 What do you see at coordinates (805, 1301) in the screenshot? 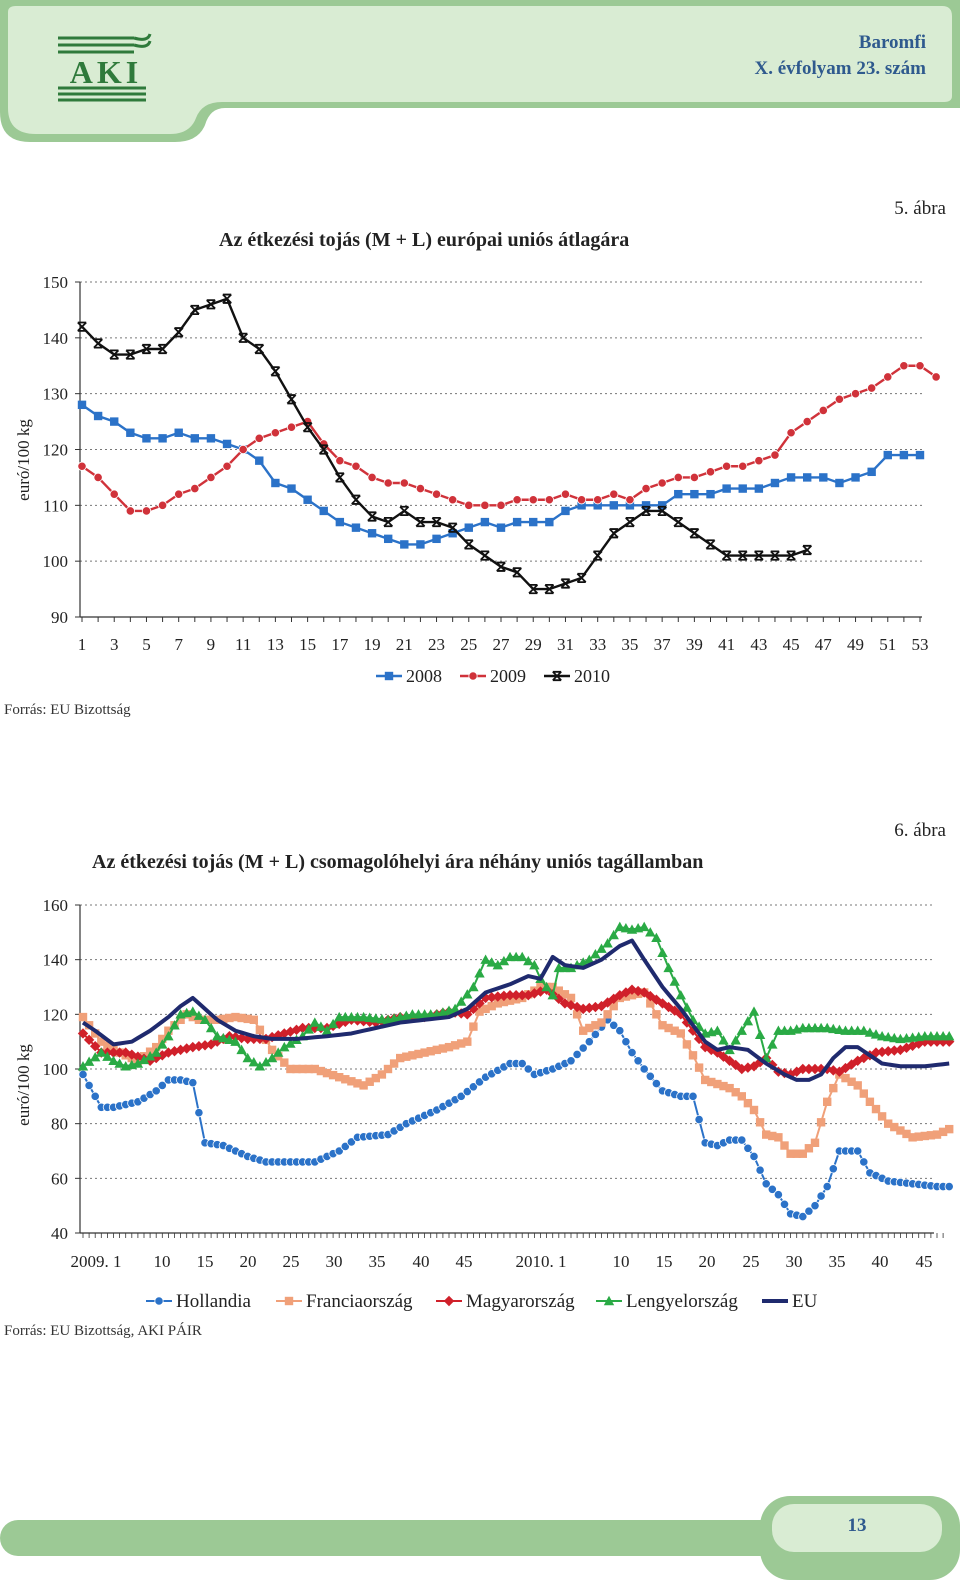
I see `figure6-legend-label: EU` at bounding box center [805, 1301].